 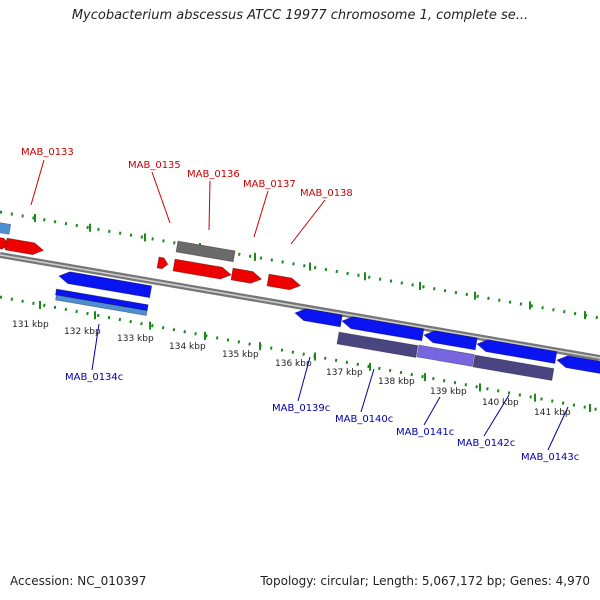 What do you see at coordinates (213, 174) in the screenshot?
I see `gene-label-forward: MAB_0136` at bounding box center [213, 174].